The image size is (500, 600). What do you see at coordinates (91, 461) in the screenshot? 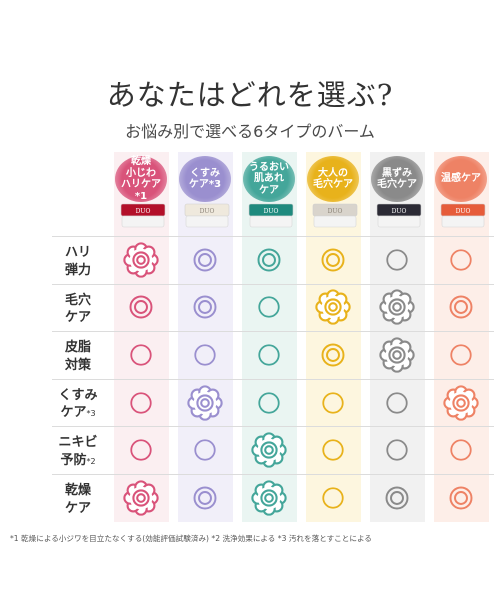
I see `row-label-footnote-mark: *2` at bounding box center [91, 461].